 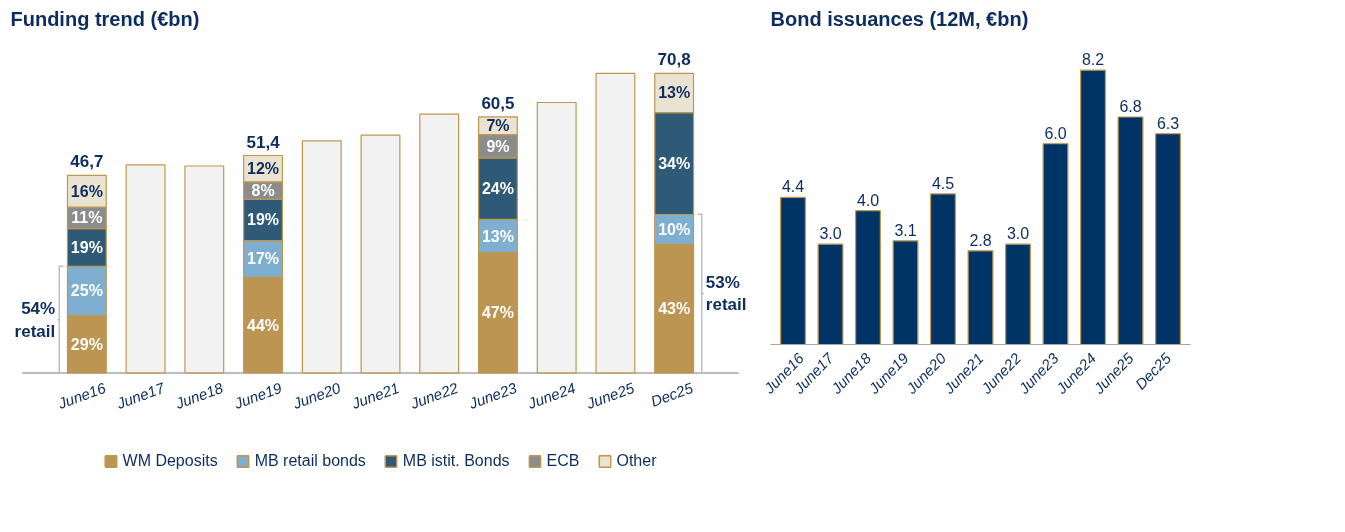 What do you see at coordinates (86, 291) in the screenshot?
I see `annotation: 25%` at bounding box center [86, 291].